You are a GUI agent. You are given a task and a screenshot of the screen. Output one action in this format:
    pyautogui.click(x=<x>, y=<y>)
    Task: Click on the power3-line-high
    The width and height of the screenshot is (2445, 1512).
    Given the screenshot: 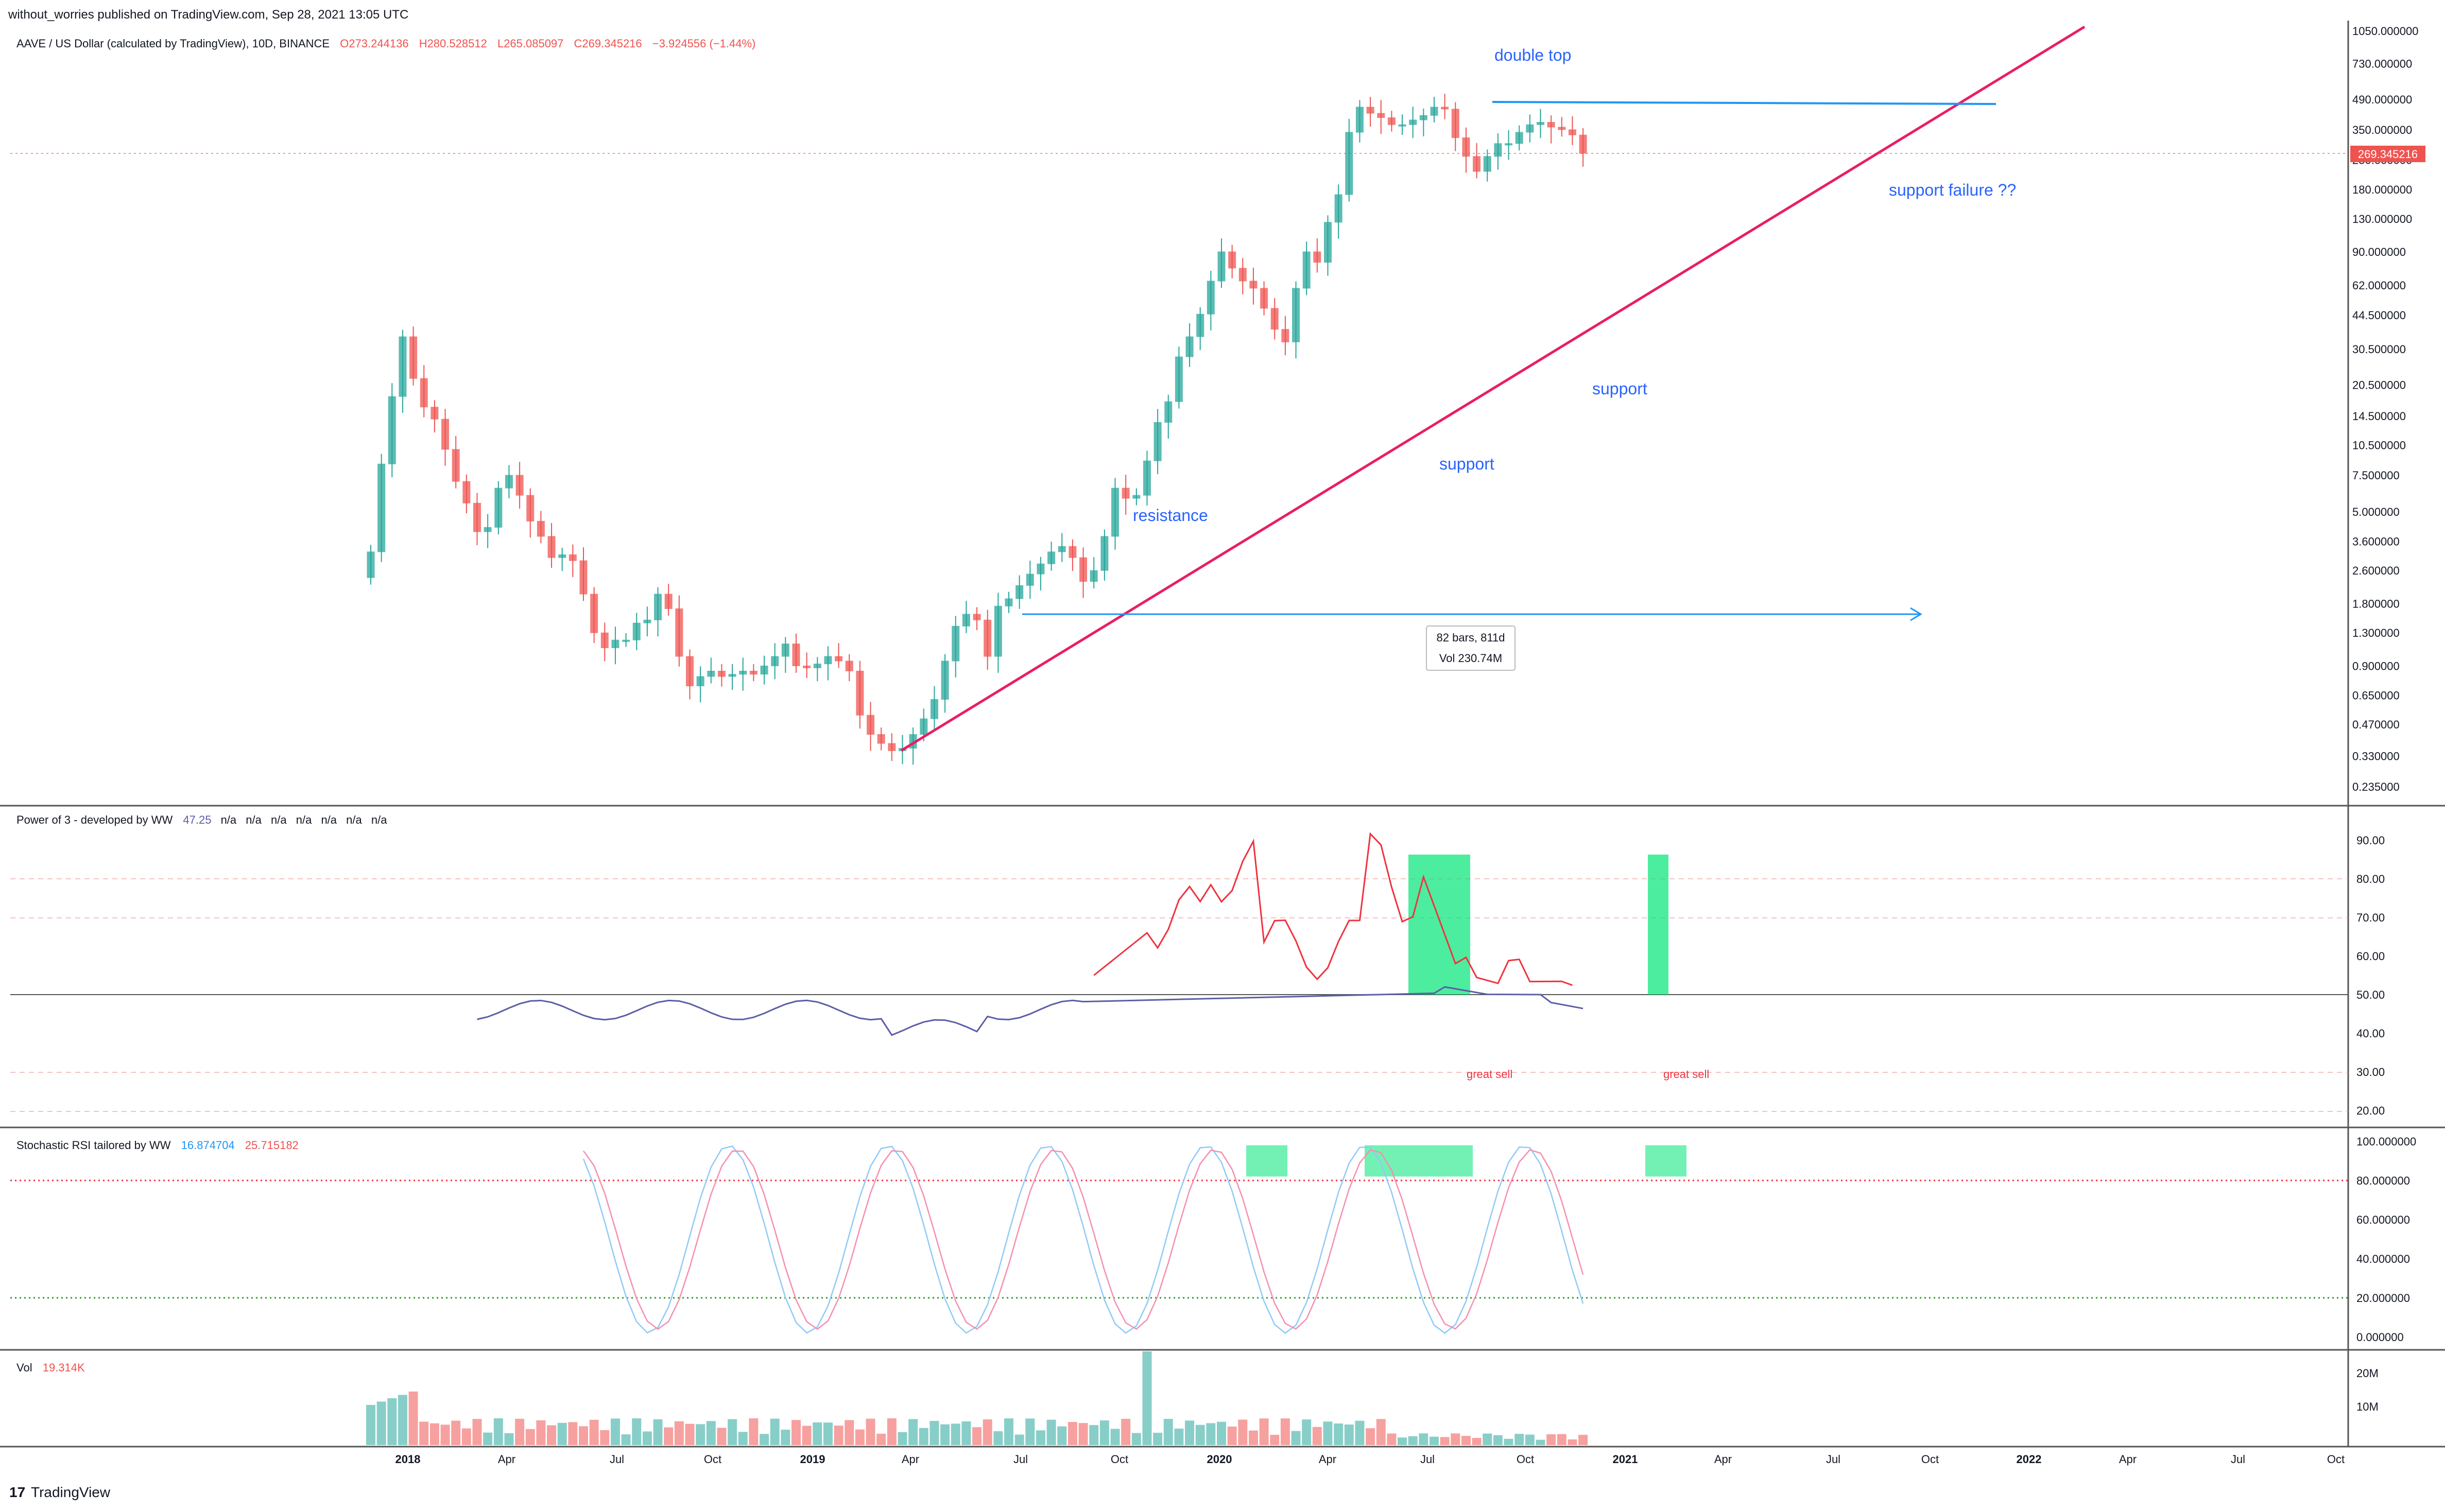 What is the action you would take?
    pyautogui.click(x=1333, y=909)
    